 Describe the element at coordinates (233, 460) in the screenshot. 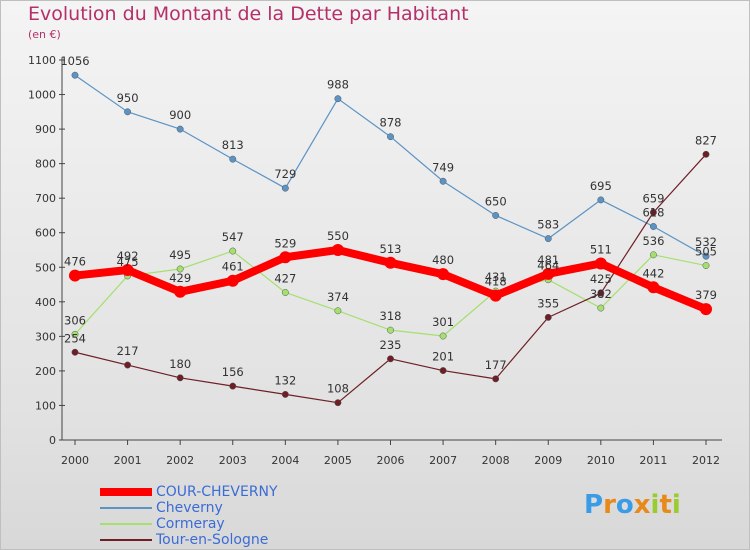

I see `x-tick-label: 2003` at that location.